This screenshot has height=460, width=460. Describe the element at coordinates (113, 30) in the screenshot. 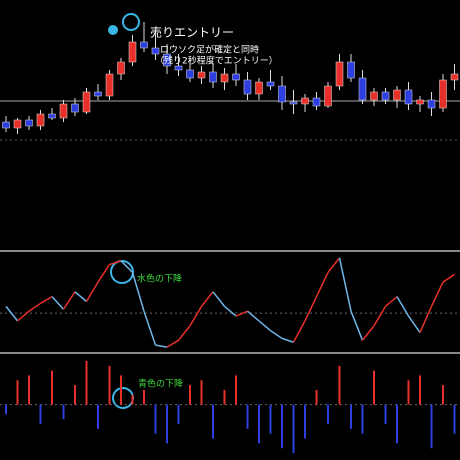

I see `entry-icon` at that location.